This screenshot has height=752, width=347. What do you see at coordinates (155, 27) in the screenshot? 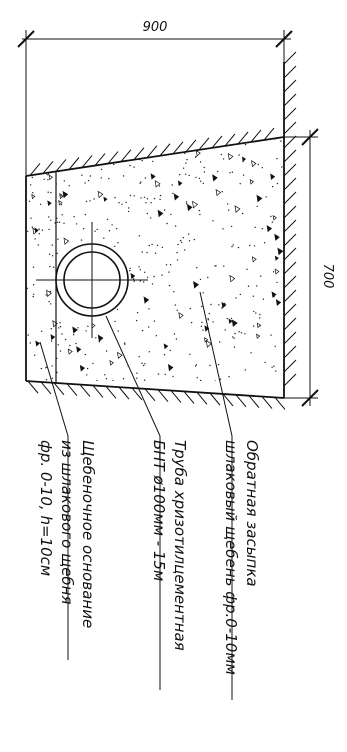
I see `width-dimension-label: 900` at bounding box center [155, 27].